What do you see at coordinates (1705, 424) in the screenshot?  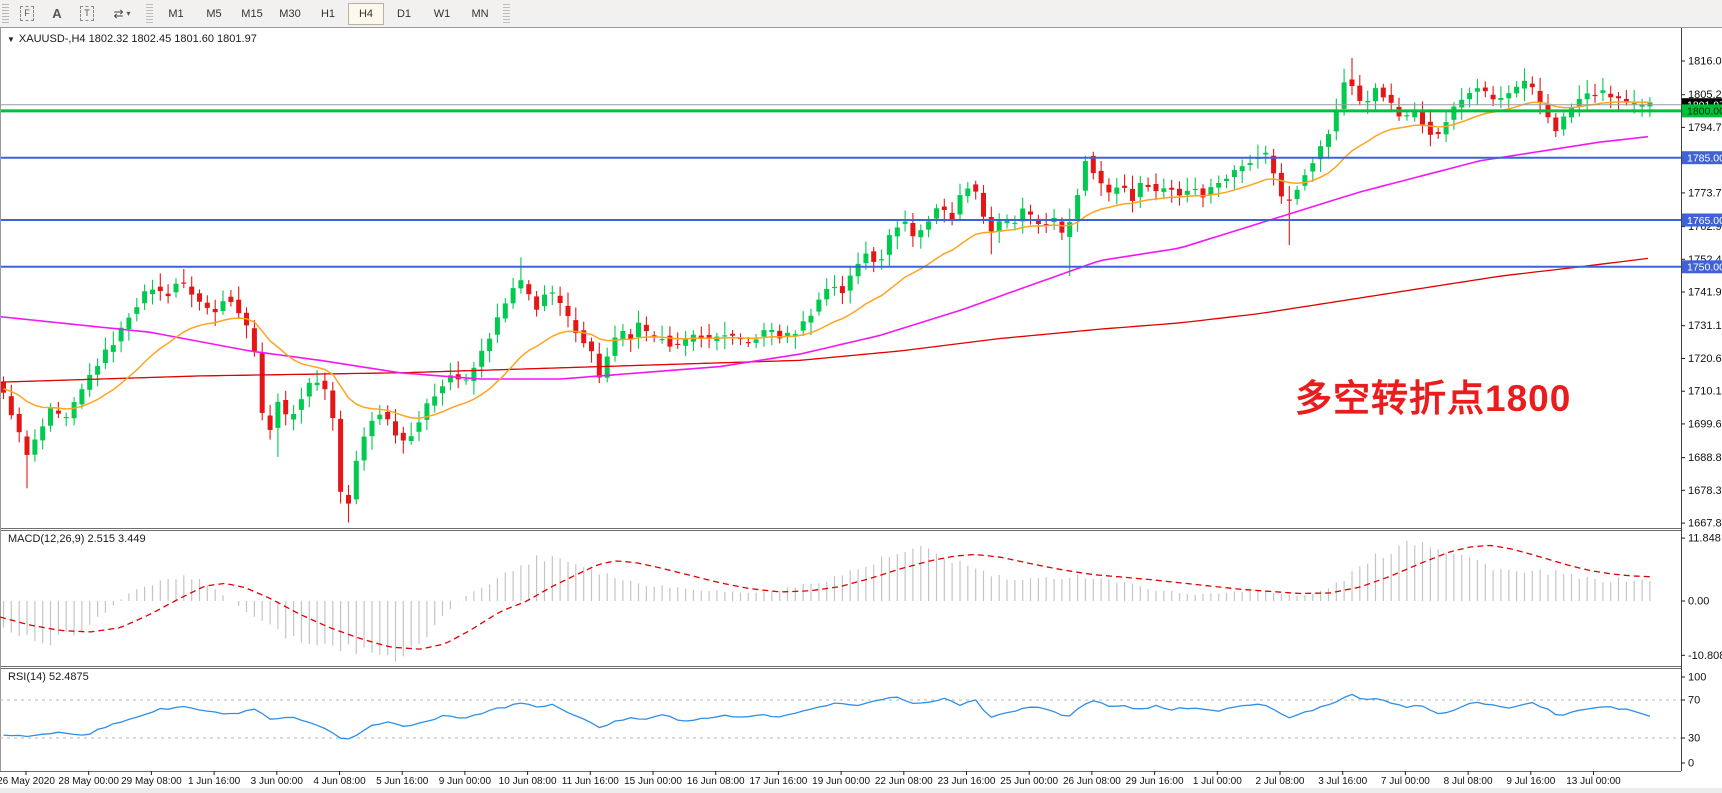 I see `price-tick-label: 1699.60` at bounding box center [1705, 424].